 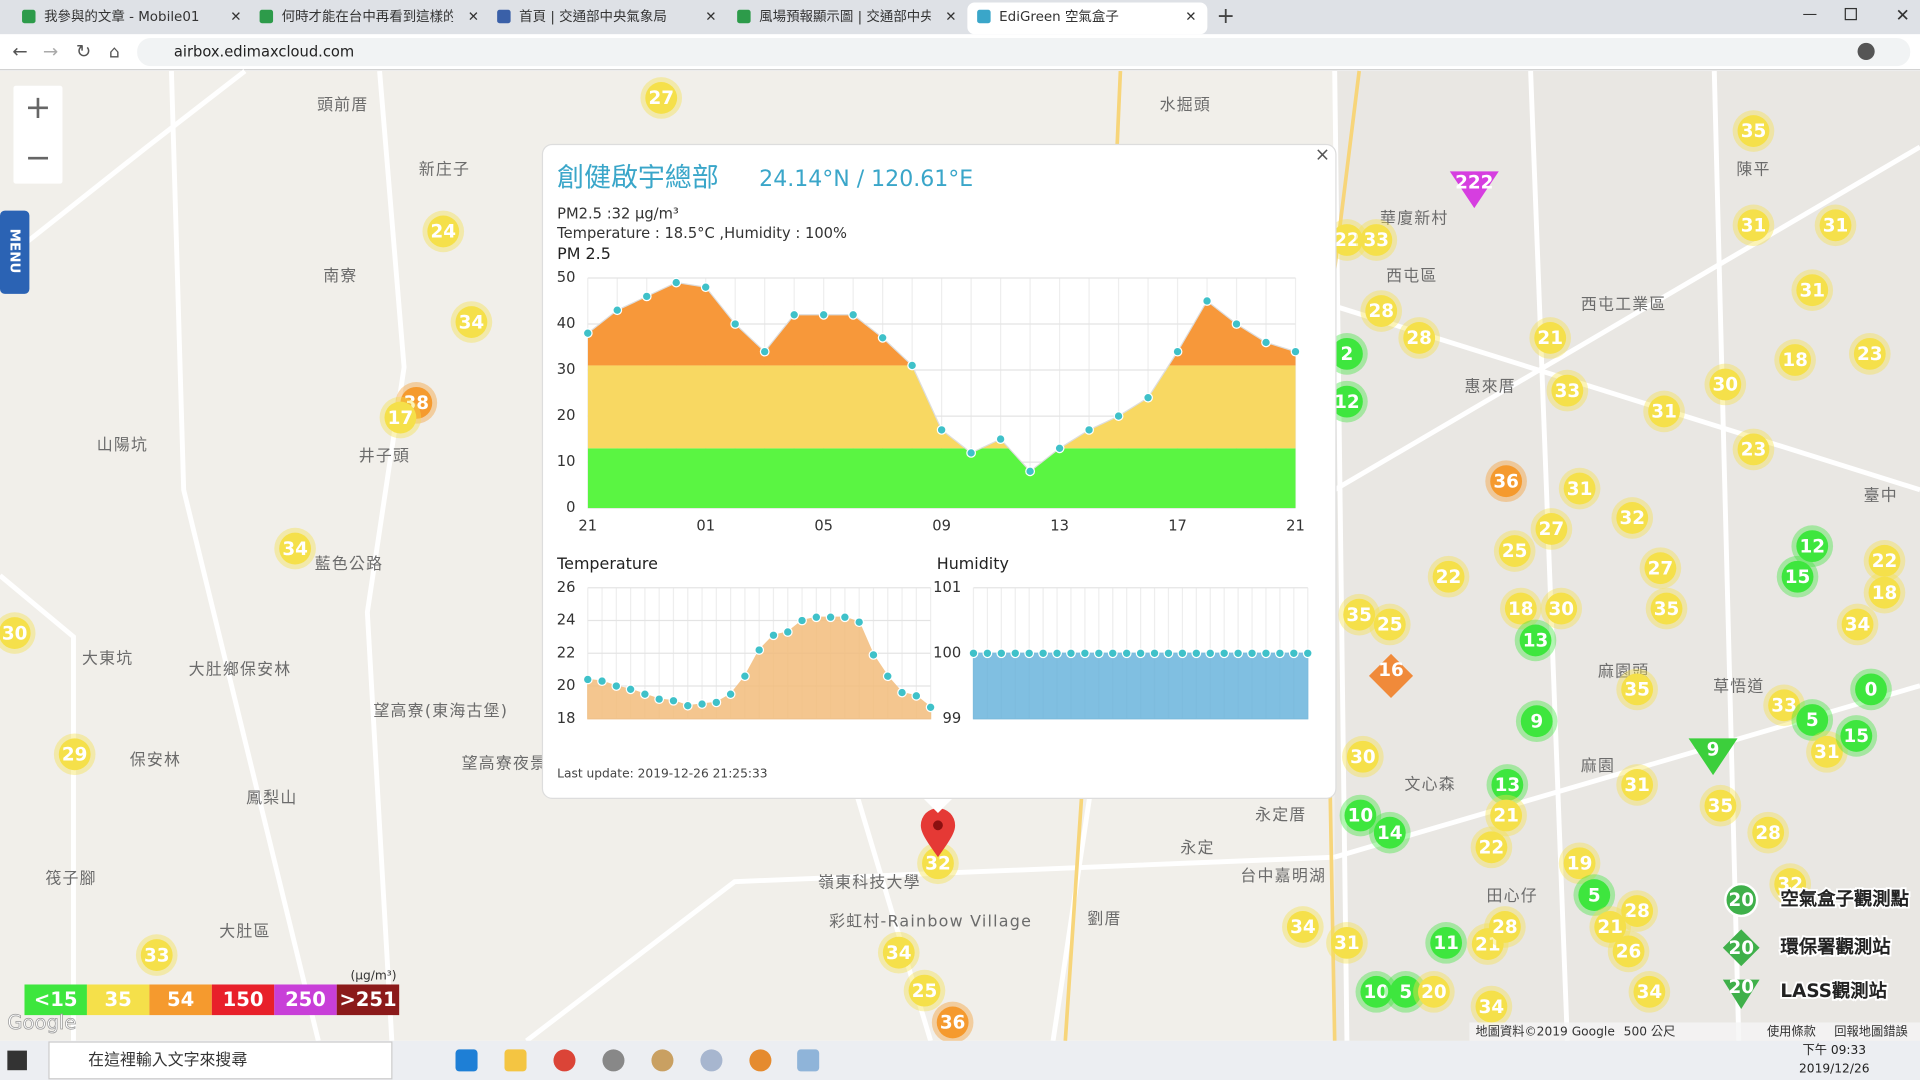 What do you see at coordinates (114, 53) in the screenshot?
I see `home: ⌂` at bounding box center [114, 53].